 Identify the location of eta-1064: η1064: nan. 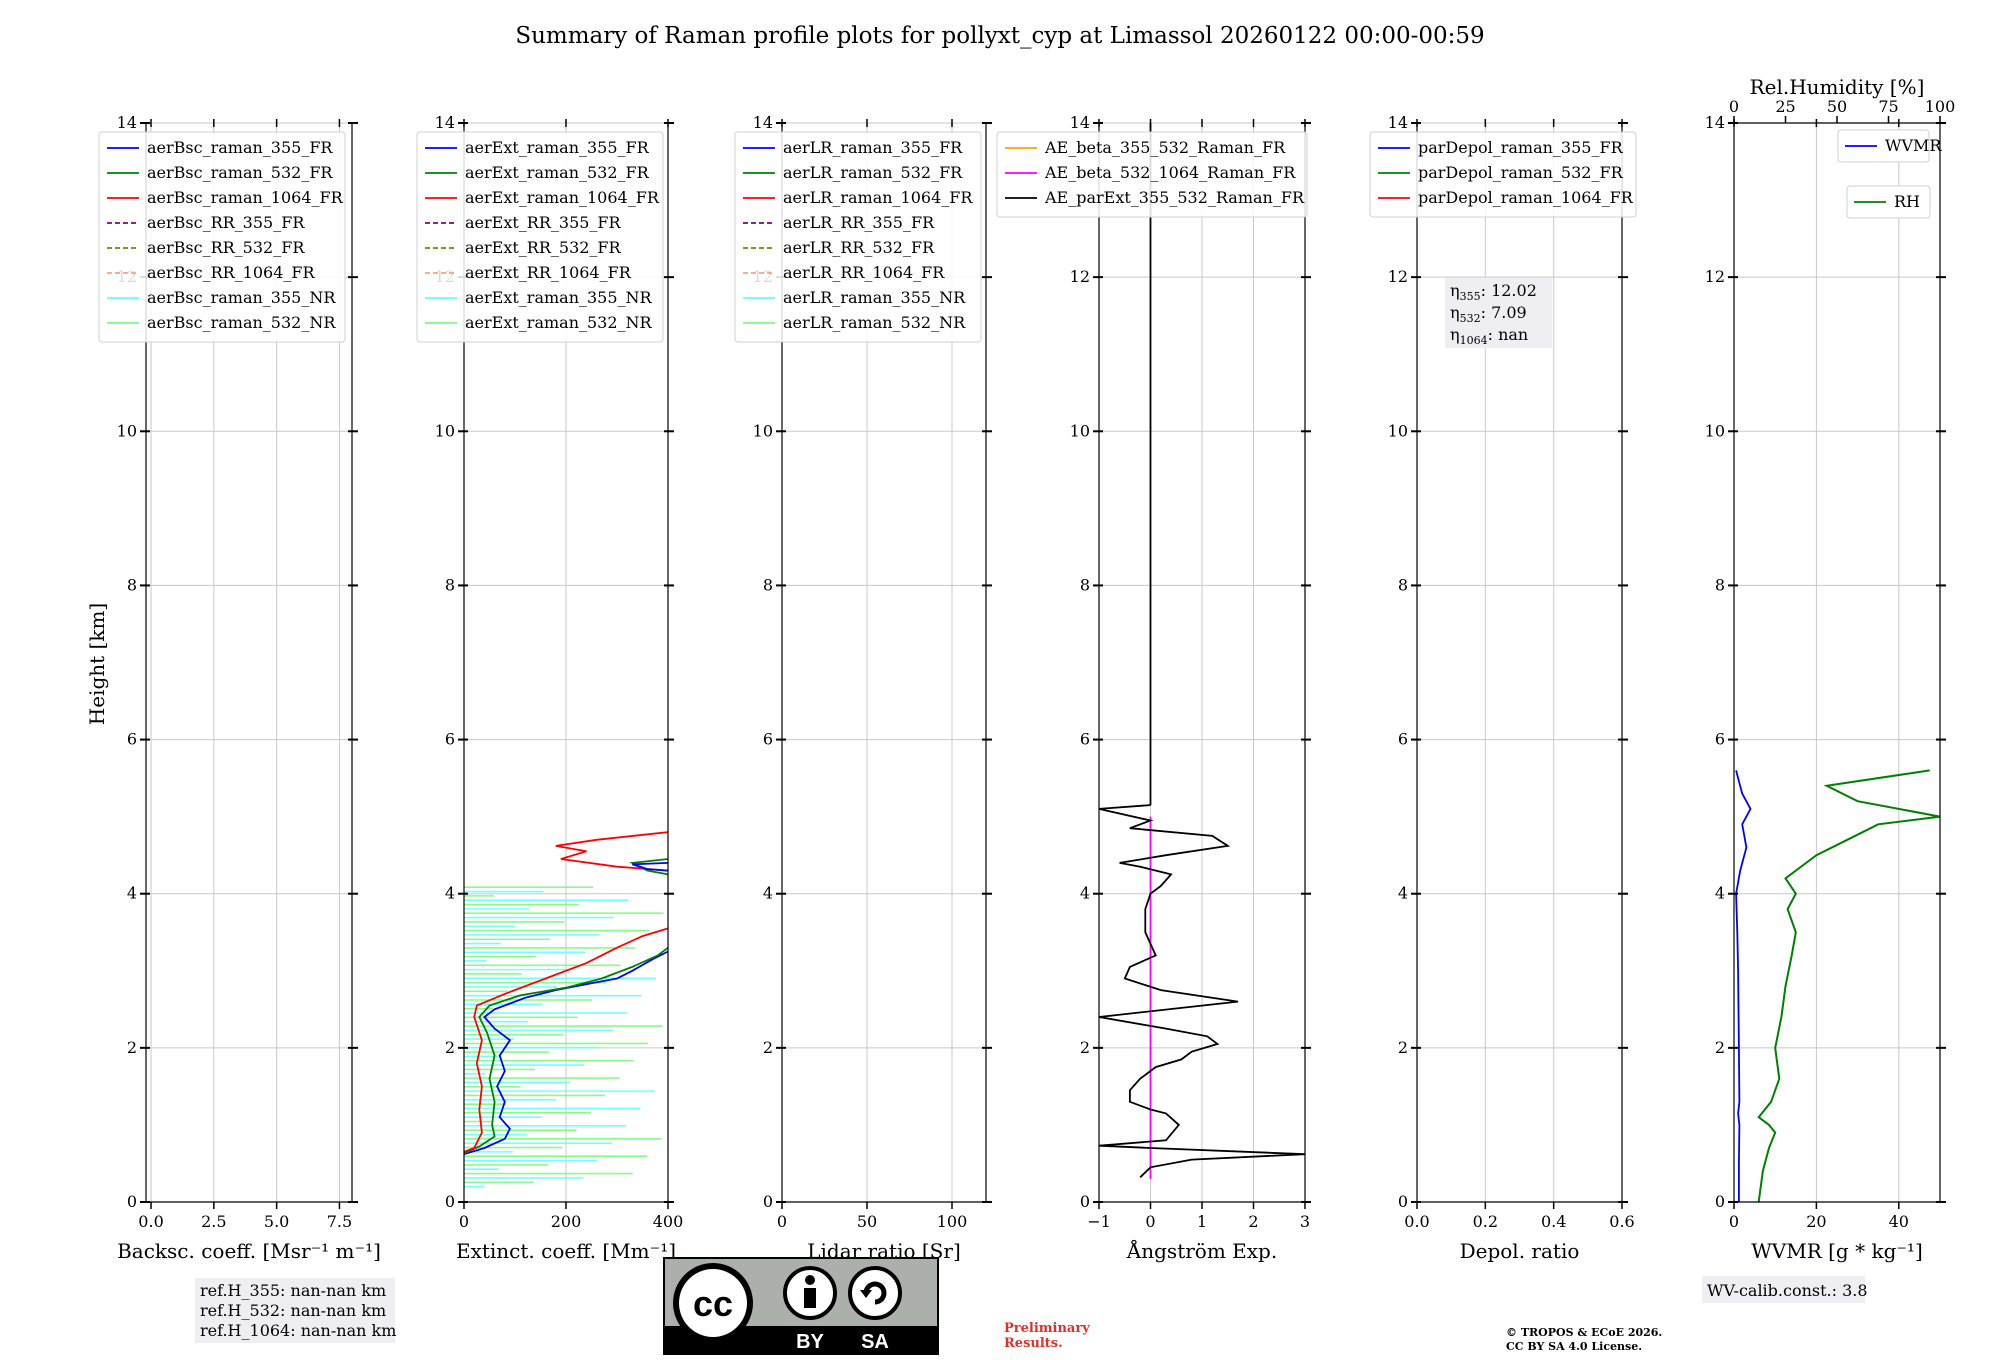
(1489, 336).